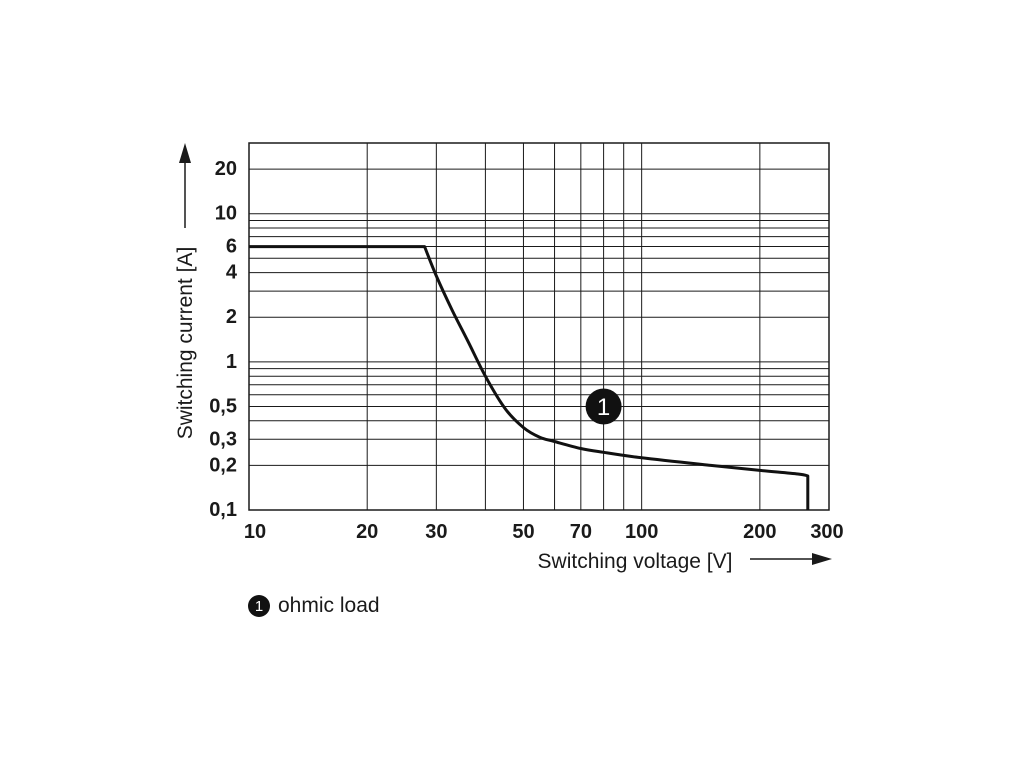 The image size is (1020, 765). Describe the element at coordinates (231, 362) in the screenshot. I see `y-tick-label: 1` at that location.